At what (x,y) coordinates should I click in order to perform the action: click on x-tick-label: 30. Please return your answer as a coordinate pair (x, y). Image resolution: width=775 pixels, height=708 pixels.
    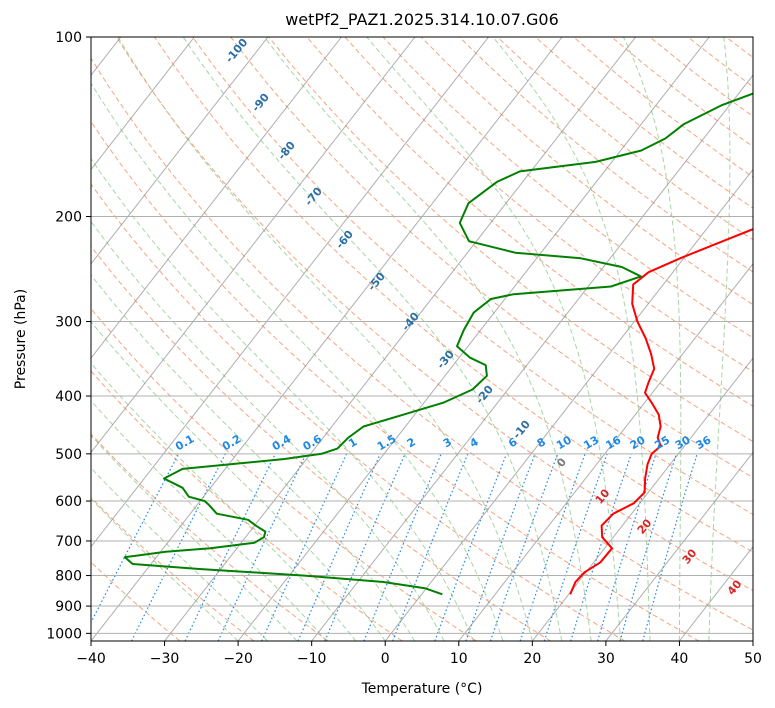
    Looking at the image, I should click on (606, 659).